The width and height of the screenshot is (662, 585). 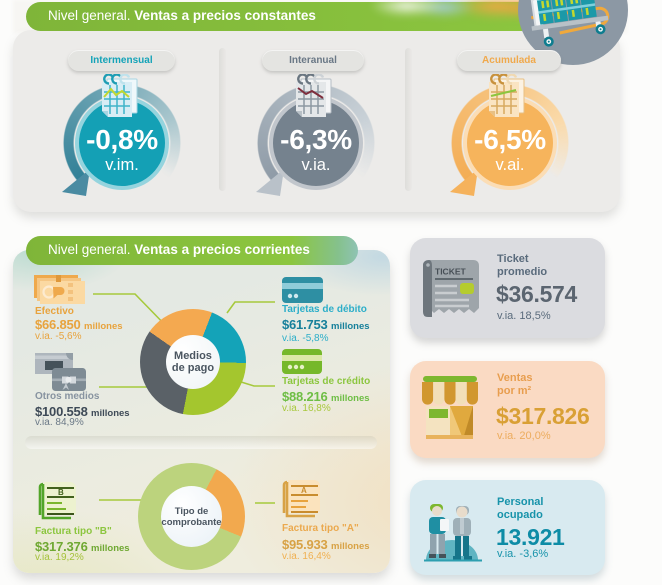 I want to click on svg-text: B, so click(x=61, y=492).